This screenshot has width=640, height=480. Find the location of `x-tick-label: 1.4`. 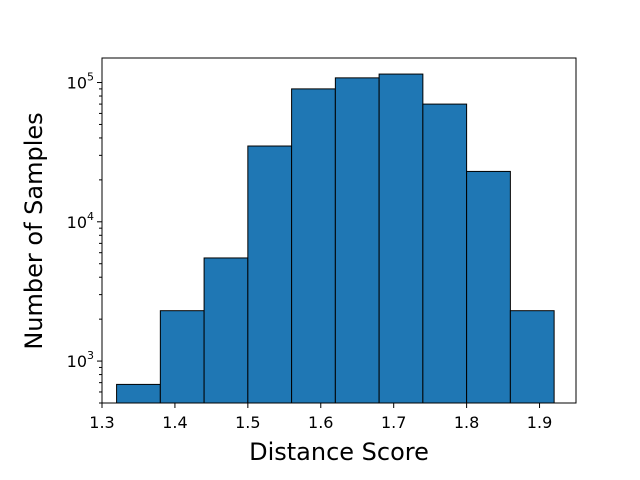

x-tick-label: 1.4 is located at coordinates (174, 422).